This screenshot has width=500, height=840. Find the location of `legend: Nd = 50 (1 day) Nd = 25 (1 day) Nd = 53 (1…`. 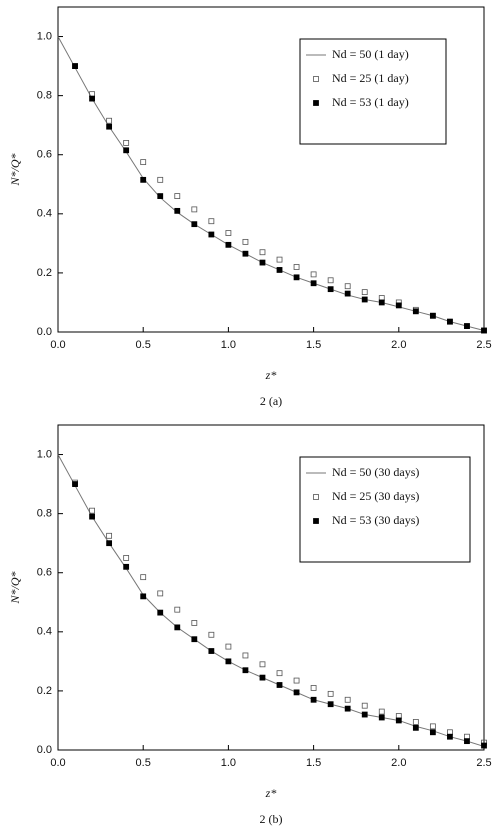

legend: Nd = 50 (1 day) Nd = 25 (1 day) Nd = 53 (1… is located at coordinates (373, 91).